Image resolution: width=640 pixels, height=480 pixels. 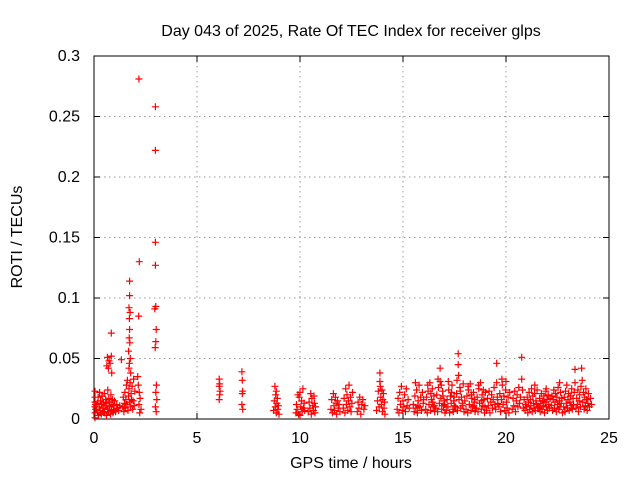 What do you see at coordinates (69, 177) in the screenshot?
I see `y-tick-label: 0.2` at bounding box center [69, 177].